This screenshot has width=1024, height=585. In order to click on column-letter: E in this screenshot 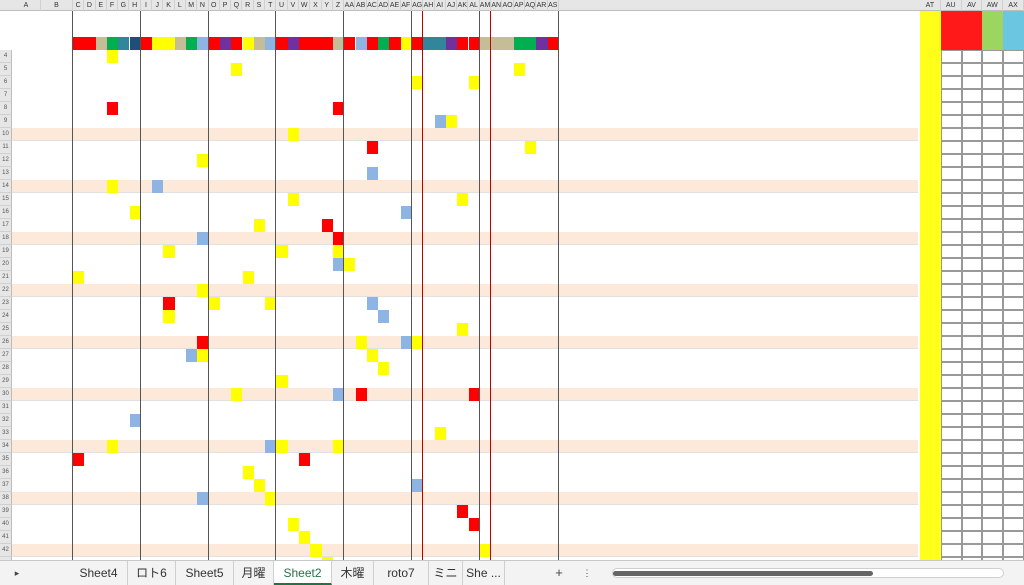, I will do `click(101, 5)`.